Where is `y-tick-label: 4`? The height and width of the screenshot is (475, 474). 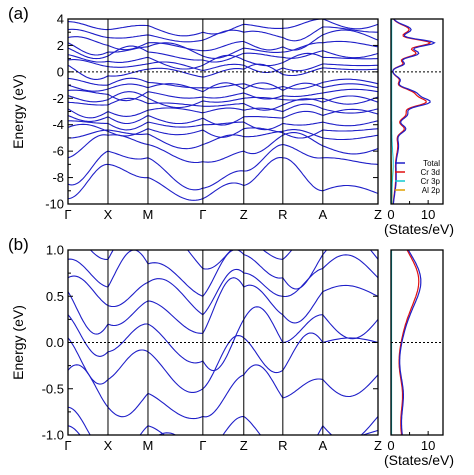
y-tick-label: 4 is located at coordinates (60, 19).